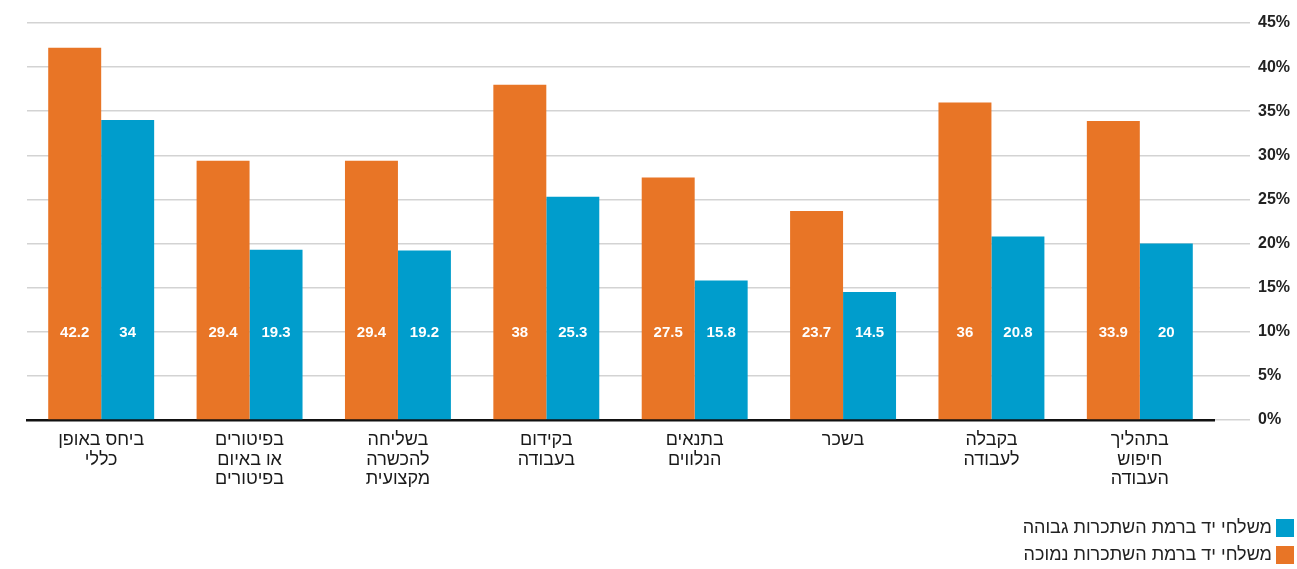 Image resolution: width=1297 pixels, height=569 pixels. What do you see at coordinates (1274, 287) in the screenshot?
I see `y-tick-label: 15%` at bounding box center [1274, 287].